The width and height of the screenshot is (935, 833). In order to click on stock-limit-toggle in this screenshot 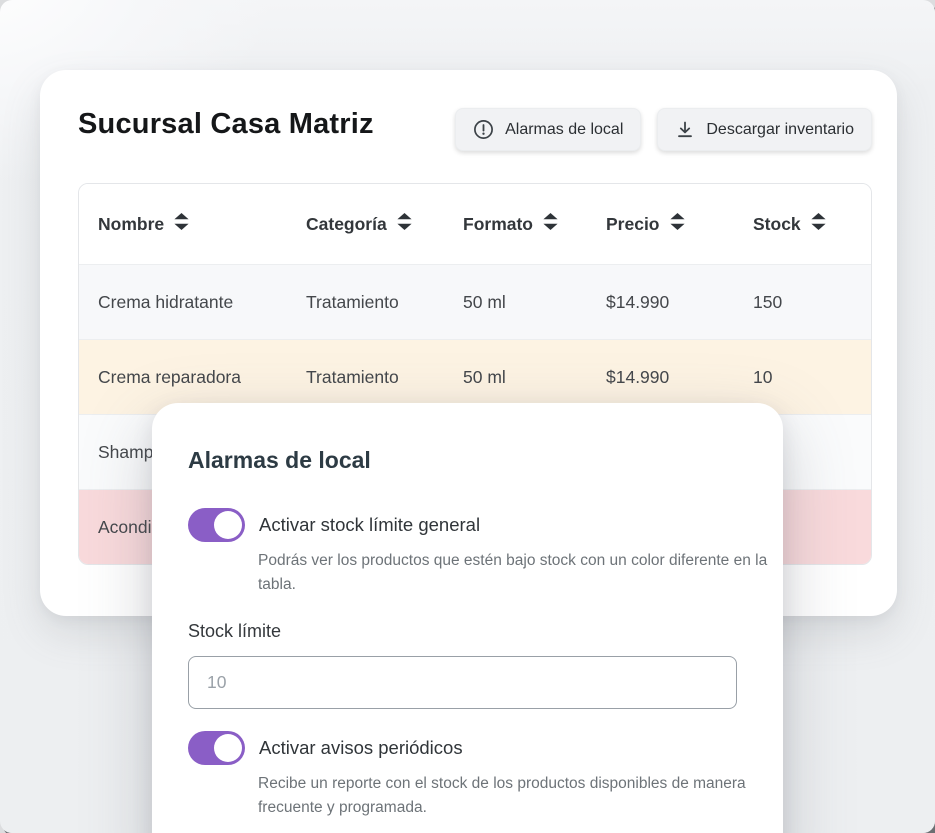, I will do `click(216, 525)`.